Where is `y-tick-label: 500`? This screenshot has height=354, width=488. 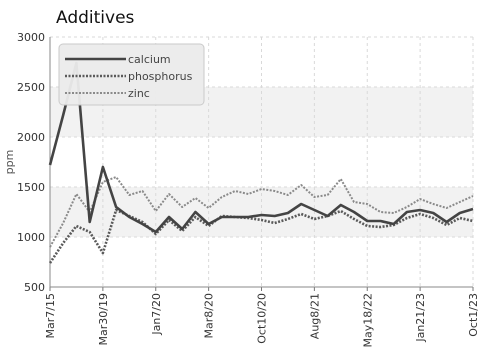 y-tick-label: 500 is located at coordinates (34, 287).